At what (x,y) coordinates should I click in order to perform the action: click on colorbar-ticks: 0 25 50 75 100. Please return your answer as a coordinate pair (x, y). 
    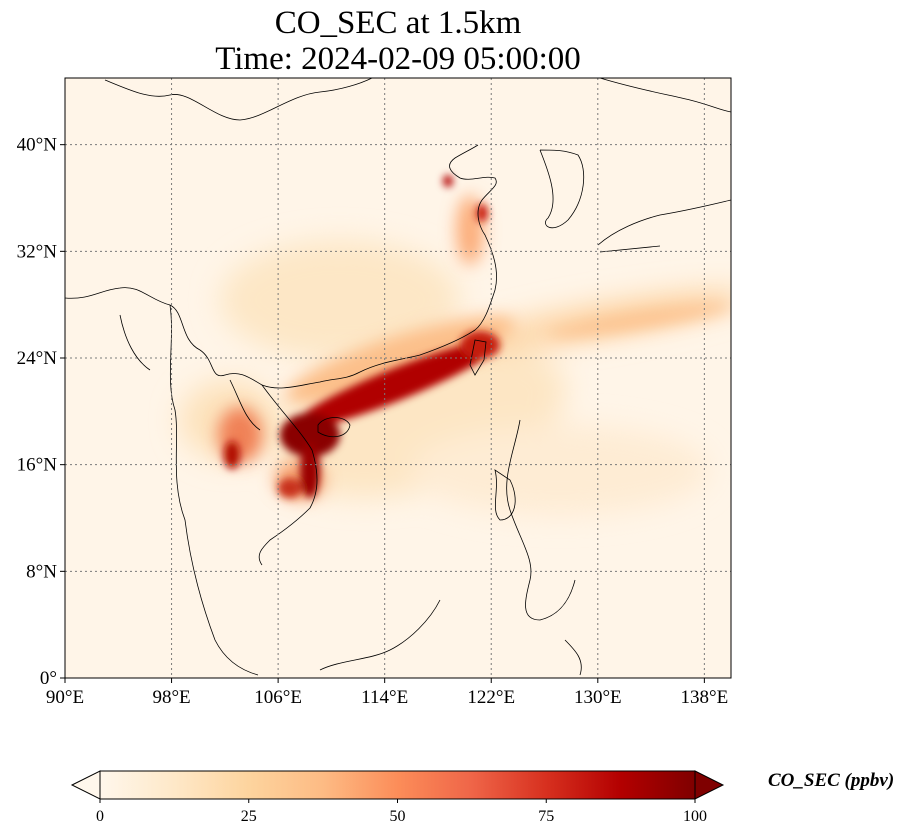
    Looking at the image, I should click on (401, 812).